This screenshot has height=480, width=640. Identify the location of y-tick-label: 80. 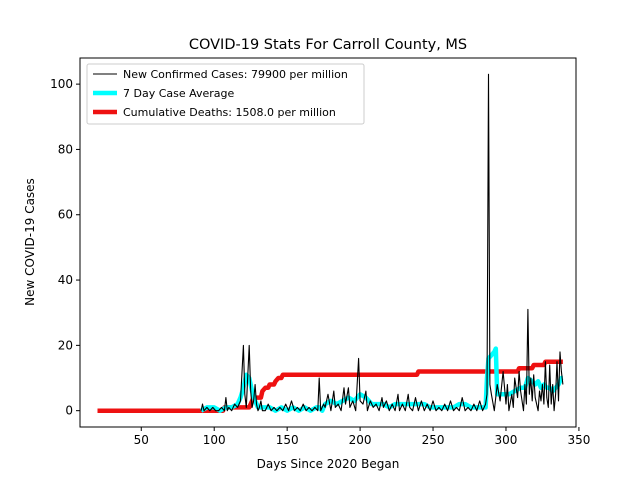
(65, 149).